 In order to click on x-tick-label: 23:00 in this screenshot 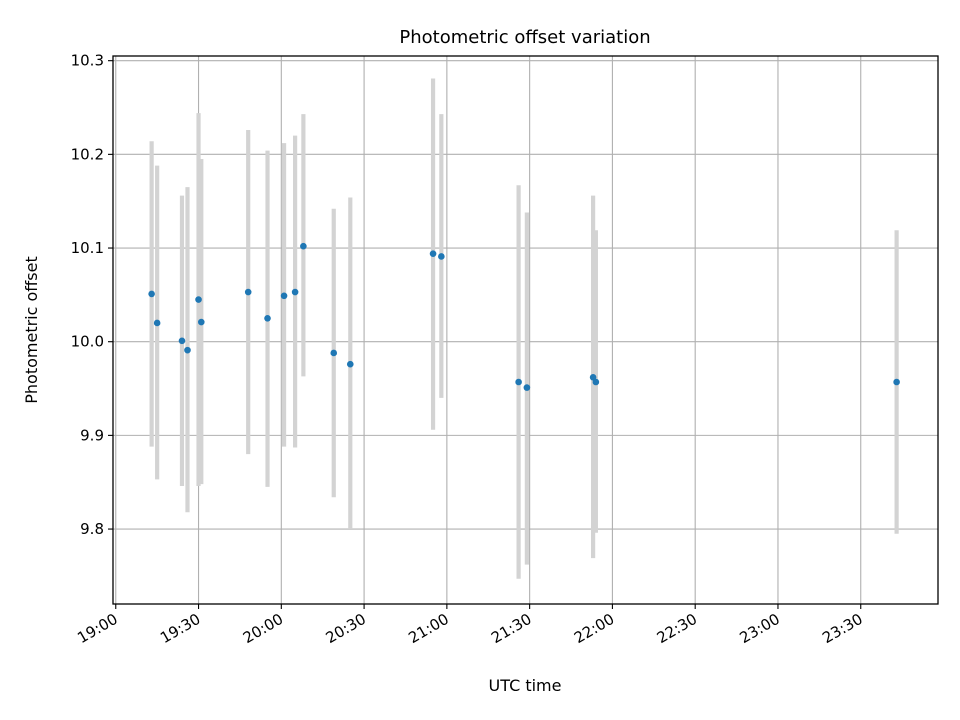, I will do `click(760, 628)`.